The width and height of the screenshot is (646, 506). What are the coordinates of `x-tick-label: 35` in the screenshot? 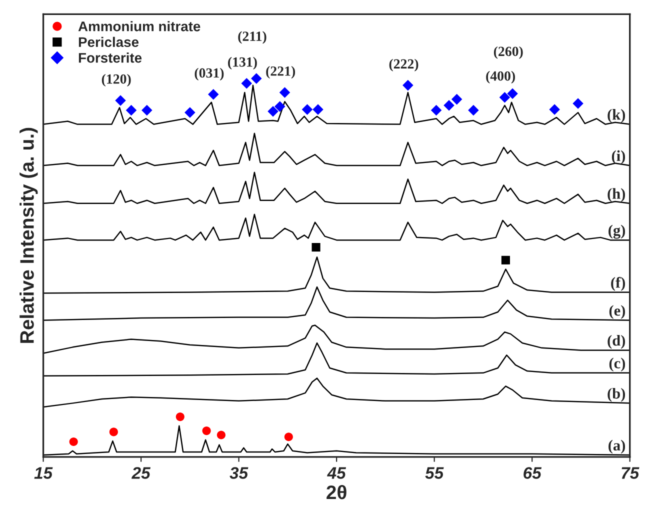 It's located at (239, 473).